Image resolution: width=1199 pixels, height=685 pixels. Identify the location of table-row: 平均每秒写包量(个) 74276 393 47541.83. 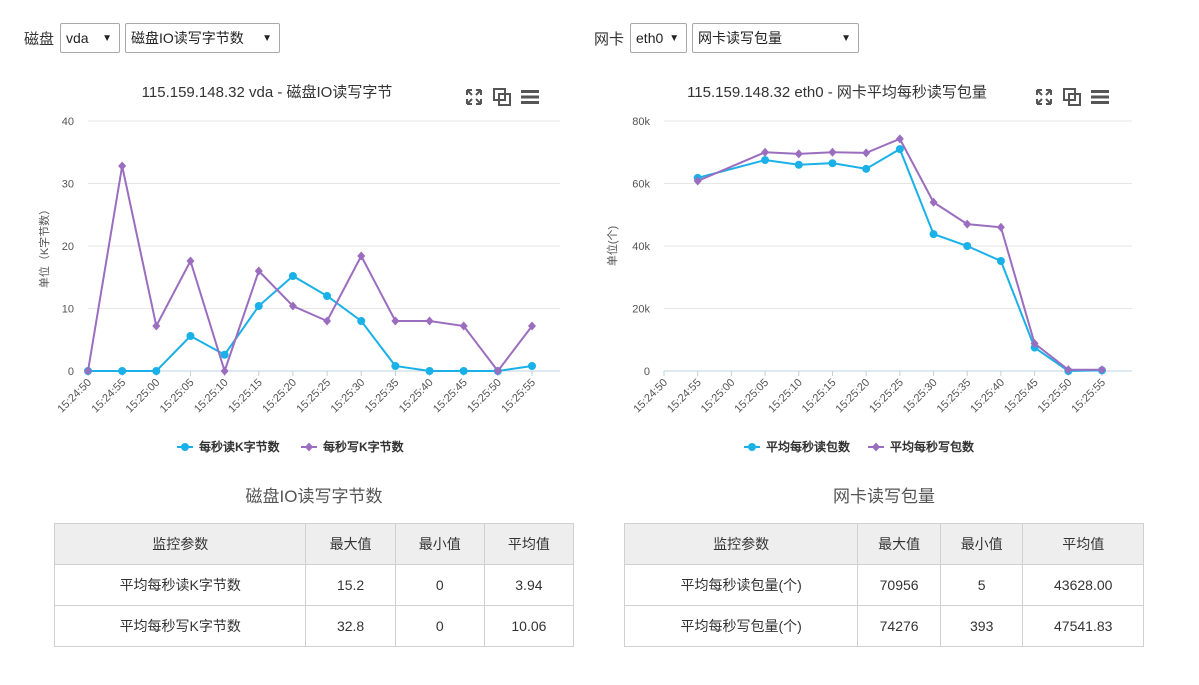
(883, 626).